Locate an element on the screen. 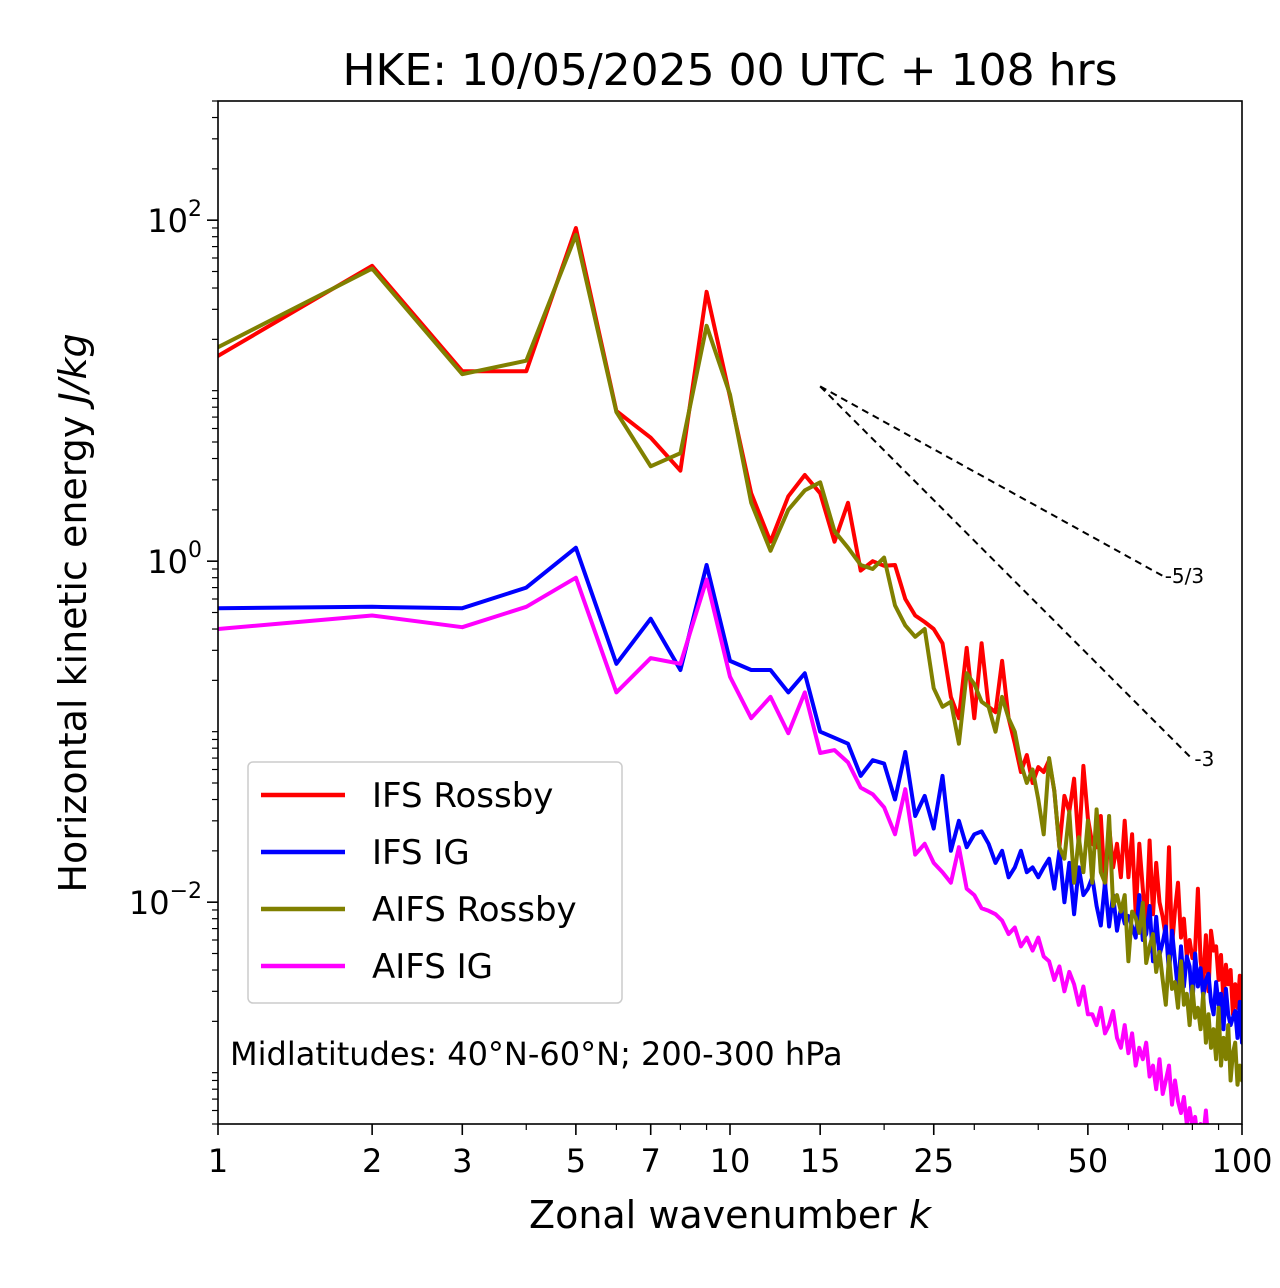  x-tick-label: 15 is located at coordinates (820, 1161).